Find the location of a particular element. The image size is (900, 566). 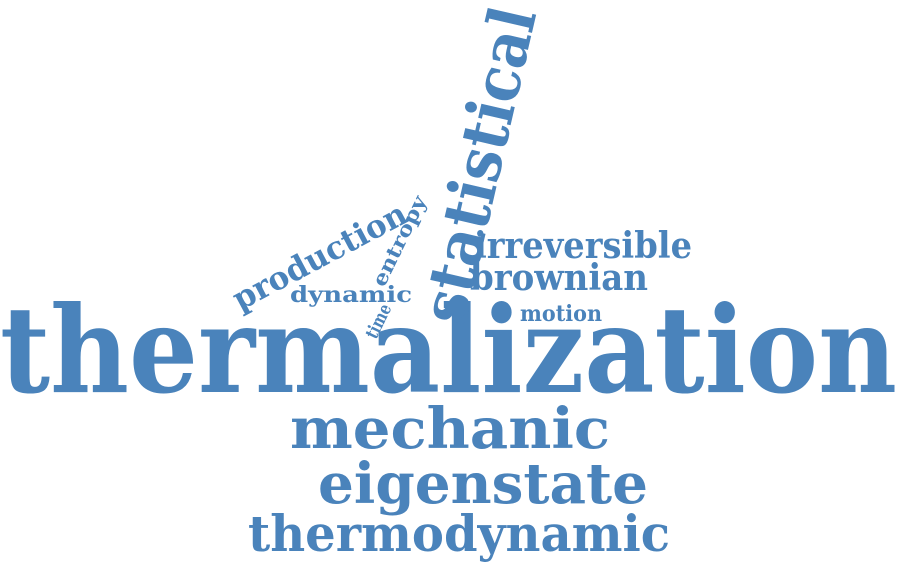

word-irreversible: irreversible is located at coordinates (583, 246).